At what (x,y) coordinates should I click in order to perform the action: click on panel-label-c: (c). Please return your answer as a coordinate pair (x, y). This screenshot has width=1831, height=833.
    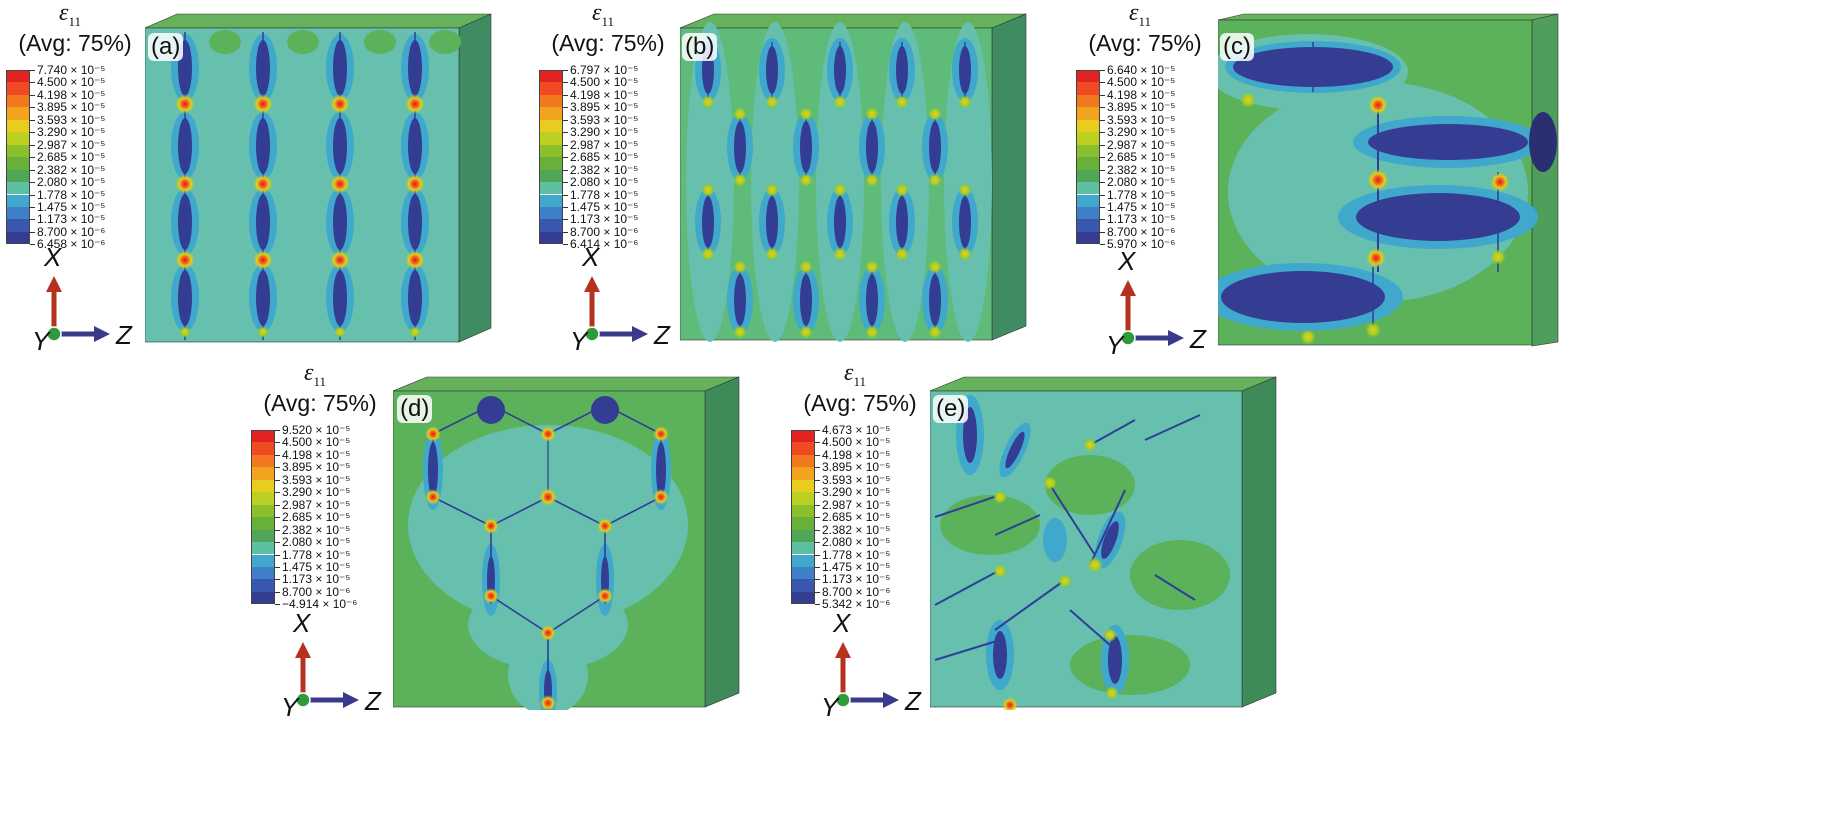
    Looking at the image, I should click on (1237, 47).